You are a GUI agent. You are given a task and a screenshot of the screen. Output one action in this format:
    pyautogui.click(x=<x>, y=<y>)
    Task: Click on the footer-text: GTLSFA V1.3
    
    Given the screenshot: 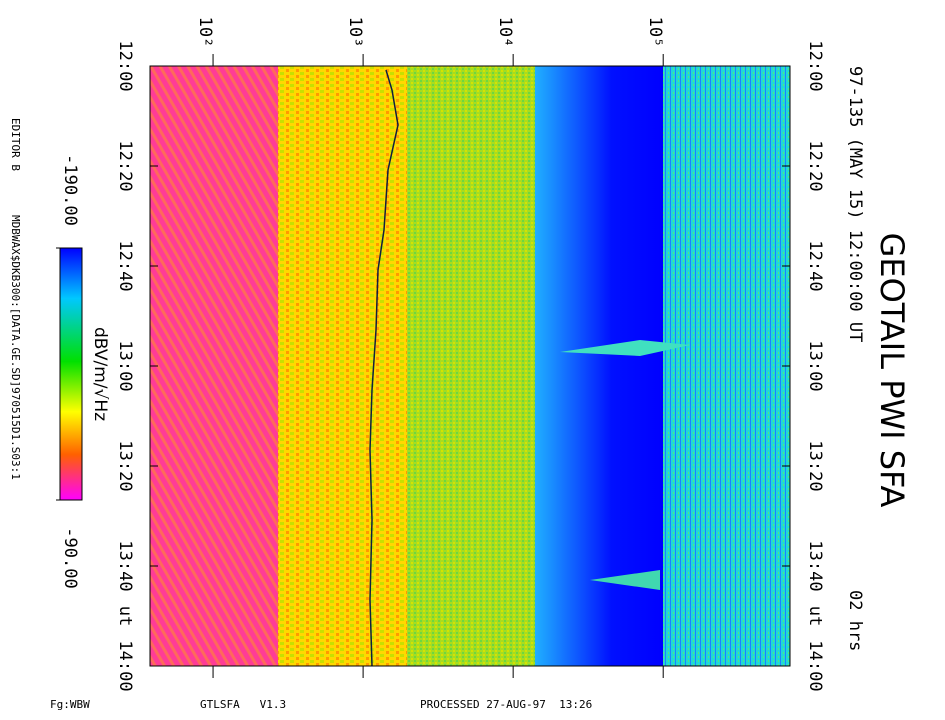 What is the action you would take?
    pyautogui.click(x=243, y=704)
    